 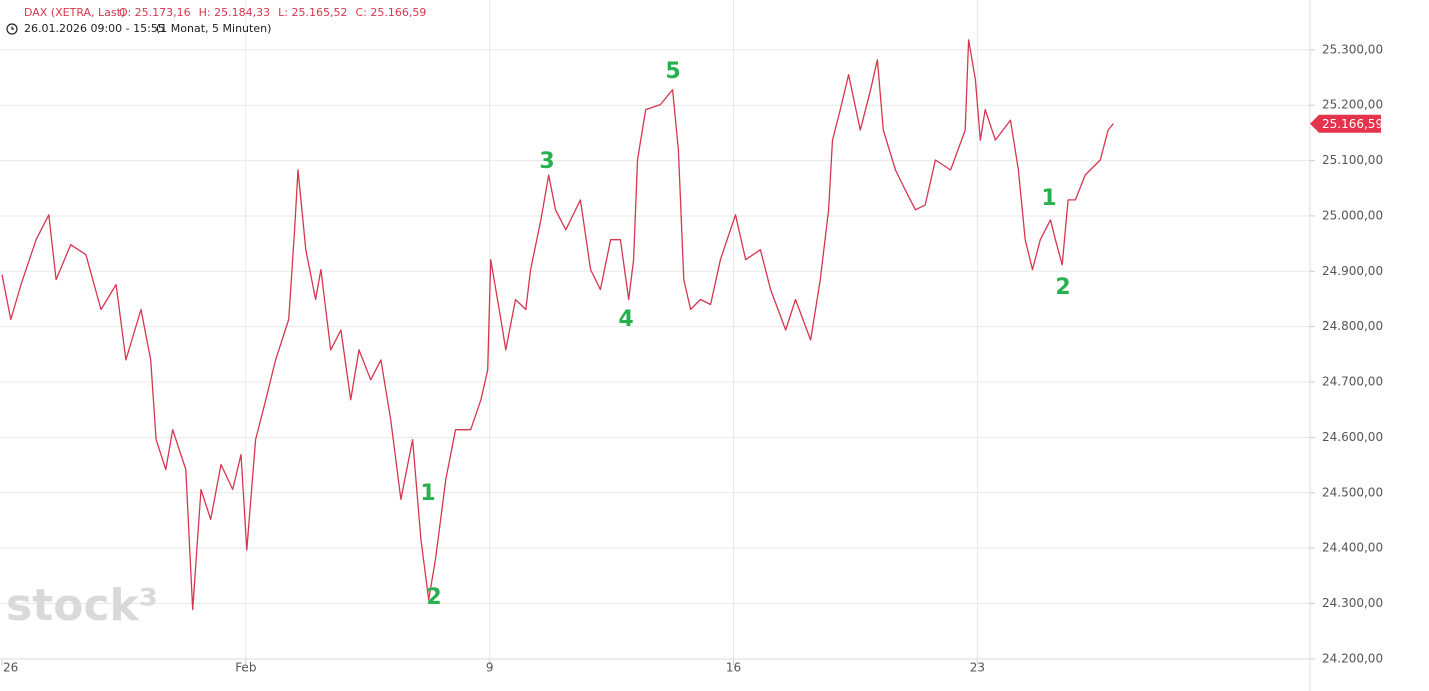 What do you see at coordinates (1352, 437) in the screenshot?
I see `y-tick-label: 24.600,00` at bounding box center [1352, 437].